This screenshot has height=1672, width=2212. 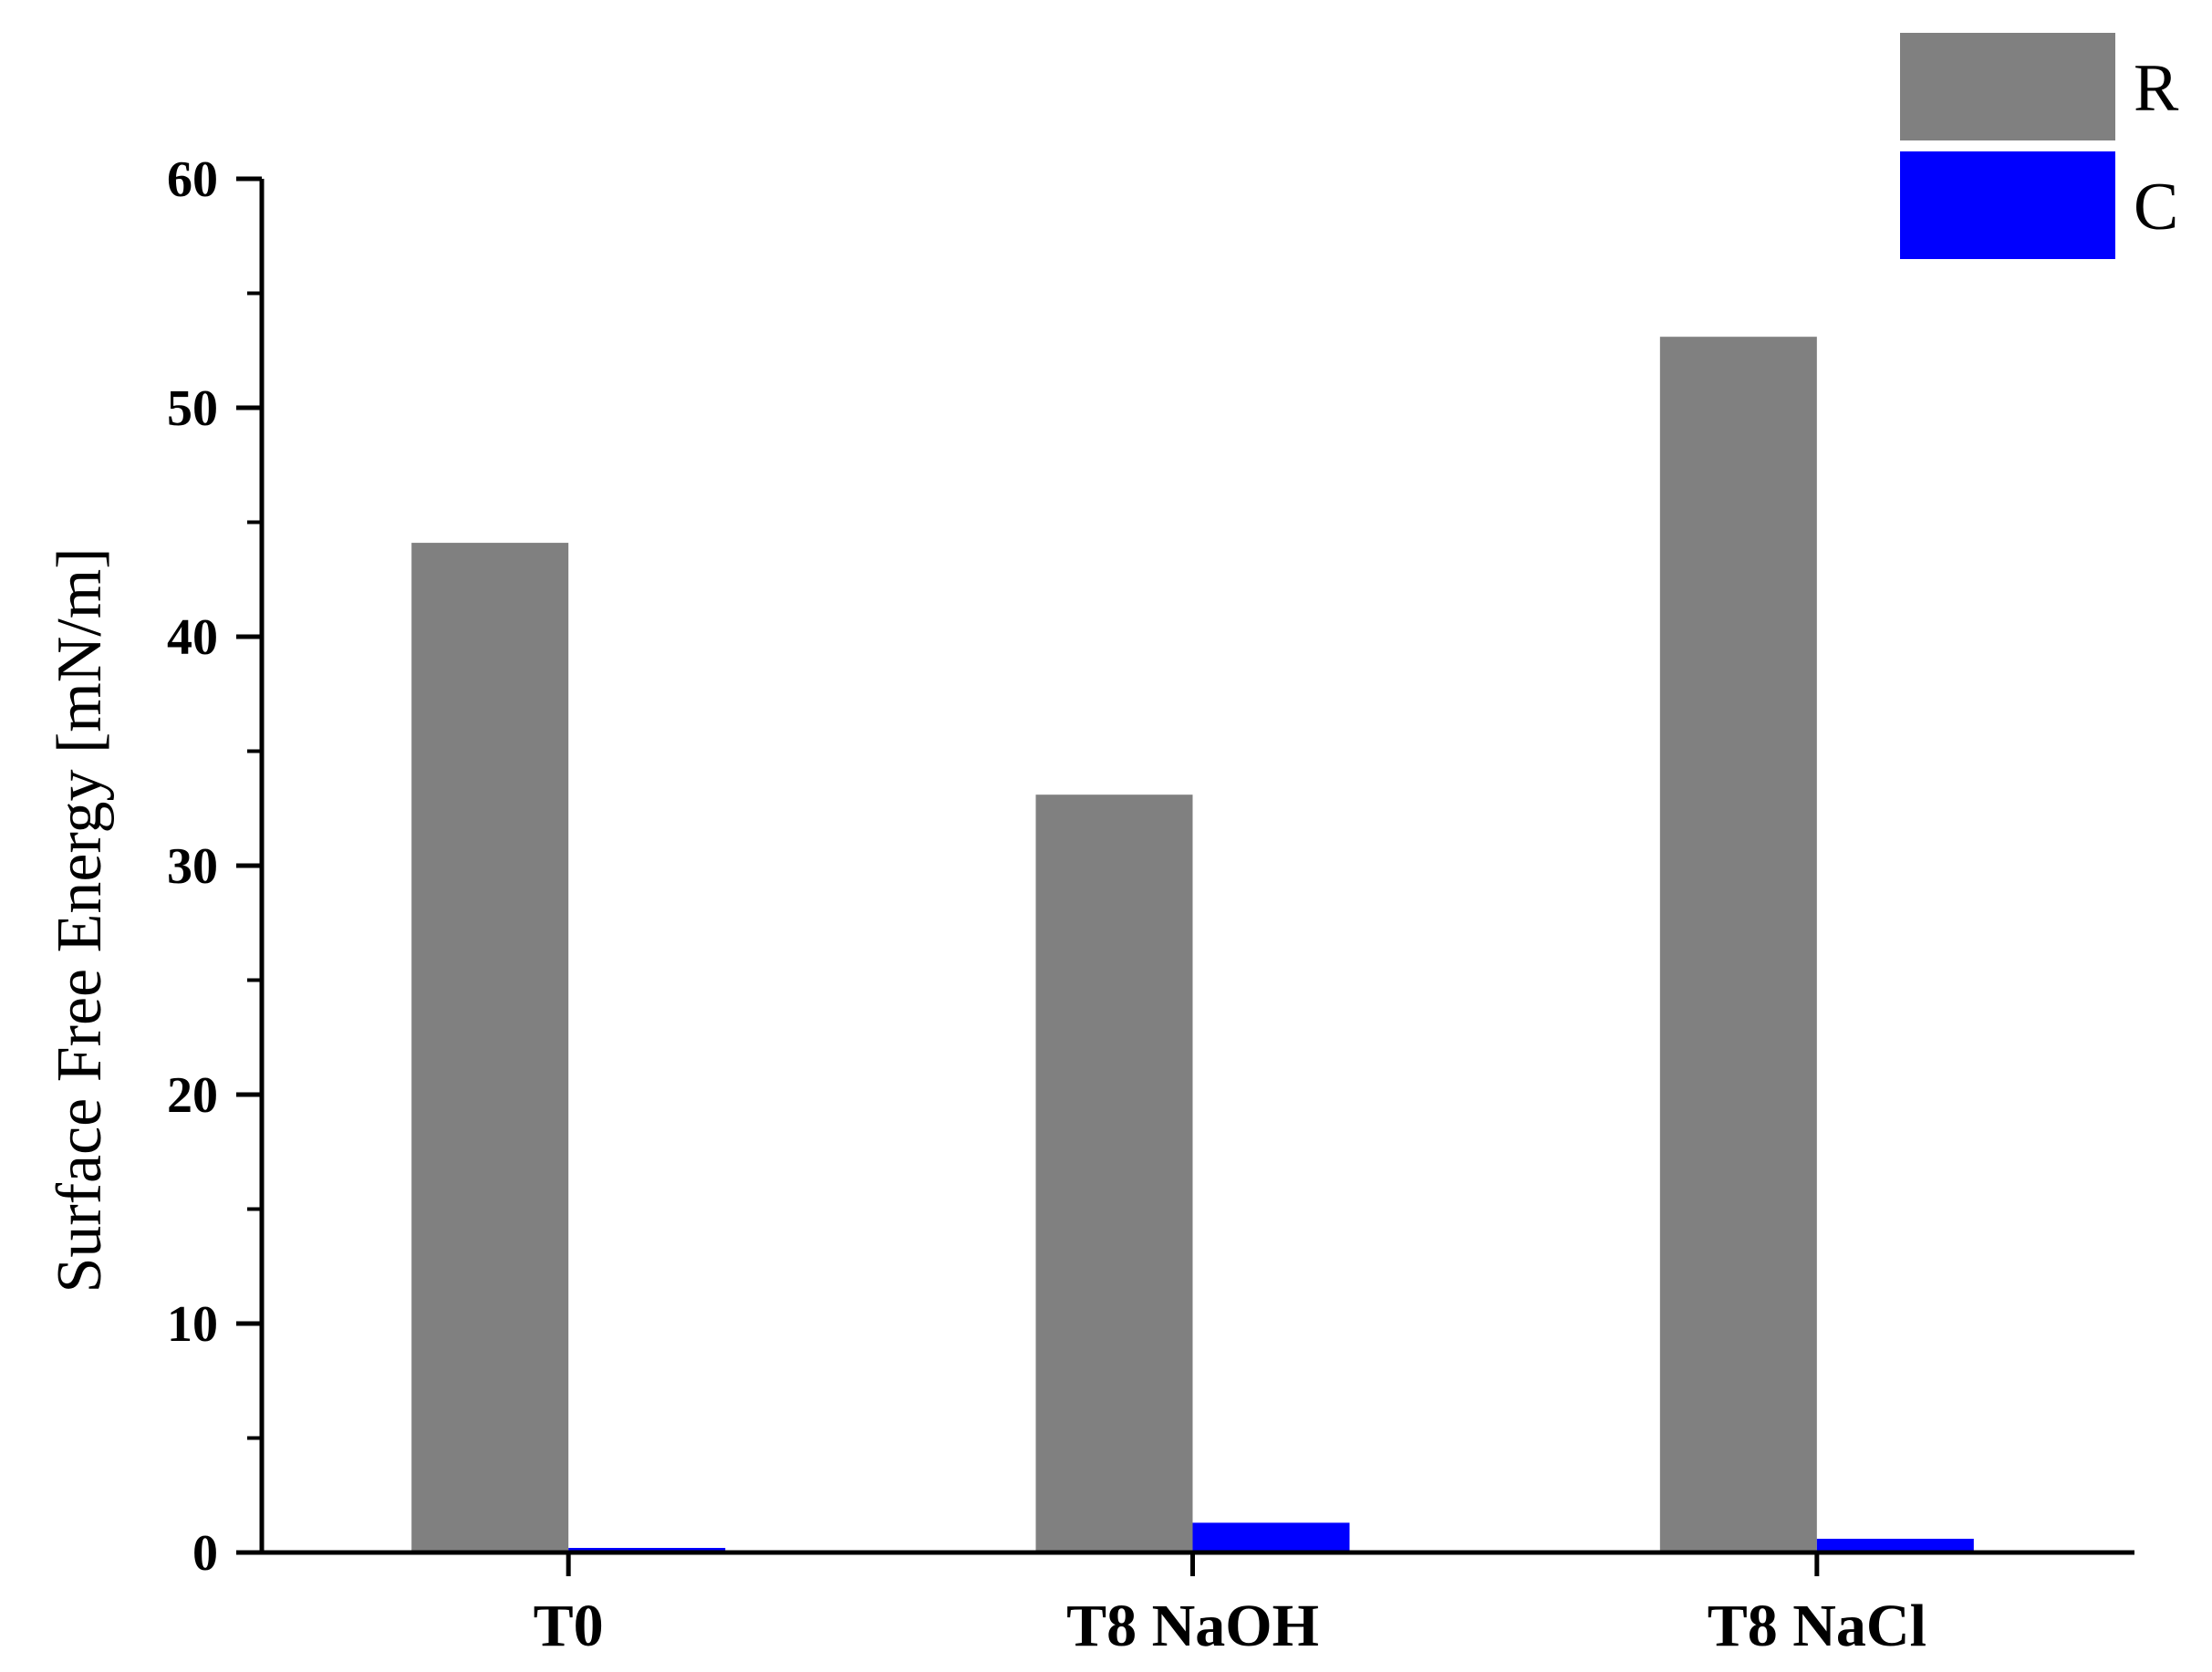 I want to click on x-tick-label: T8 NaCl, so click(x=1817, y=1626).